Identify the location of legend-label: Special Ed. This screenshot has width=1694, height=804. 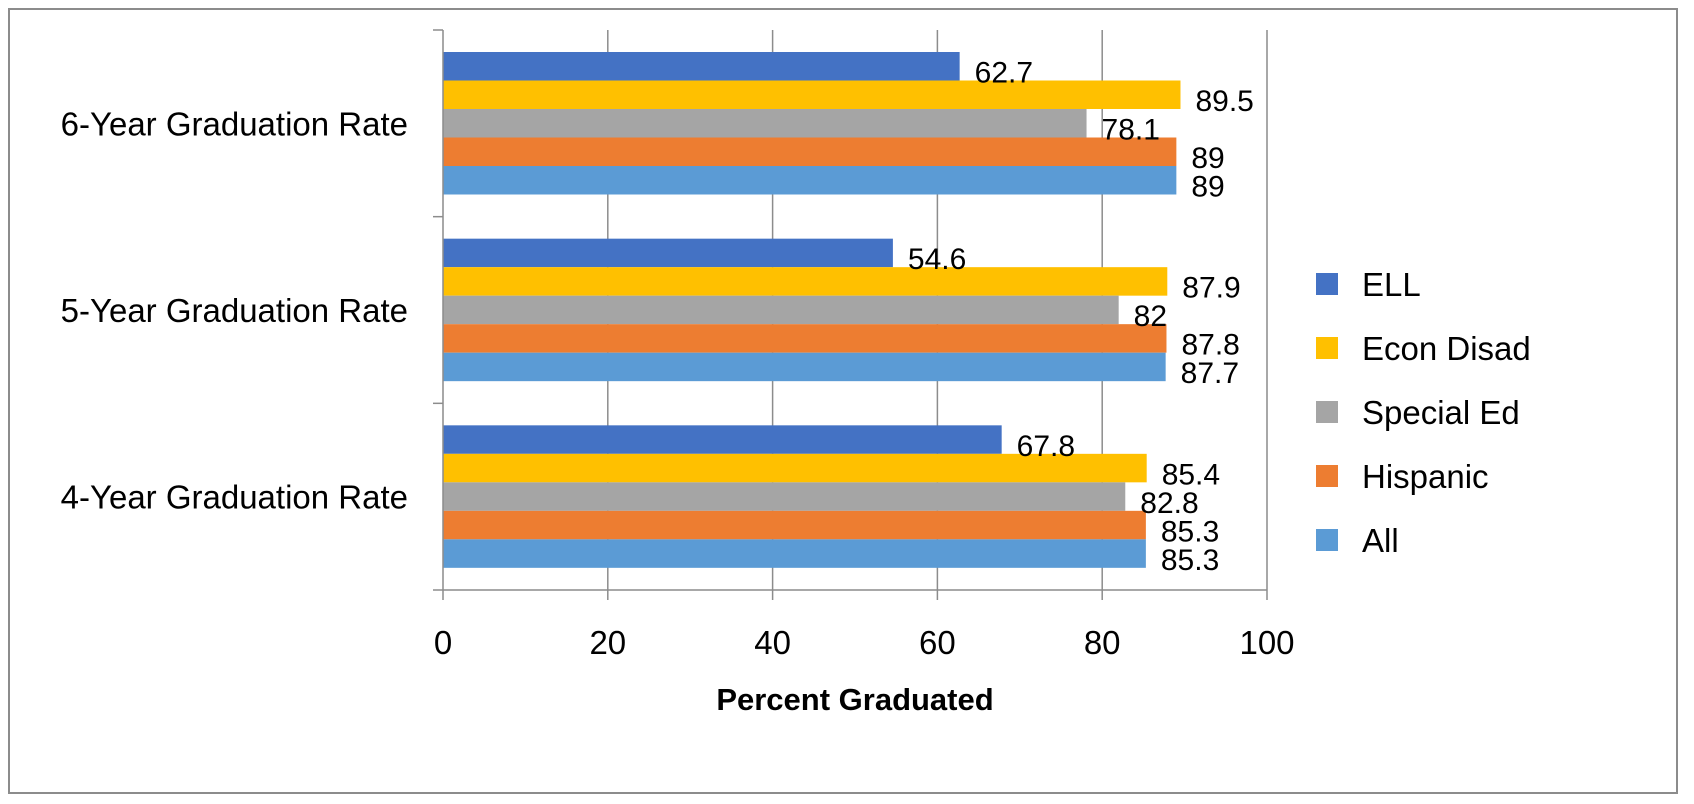
(1441, 412).